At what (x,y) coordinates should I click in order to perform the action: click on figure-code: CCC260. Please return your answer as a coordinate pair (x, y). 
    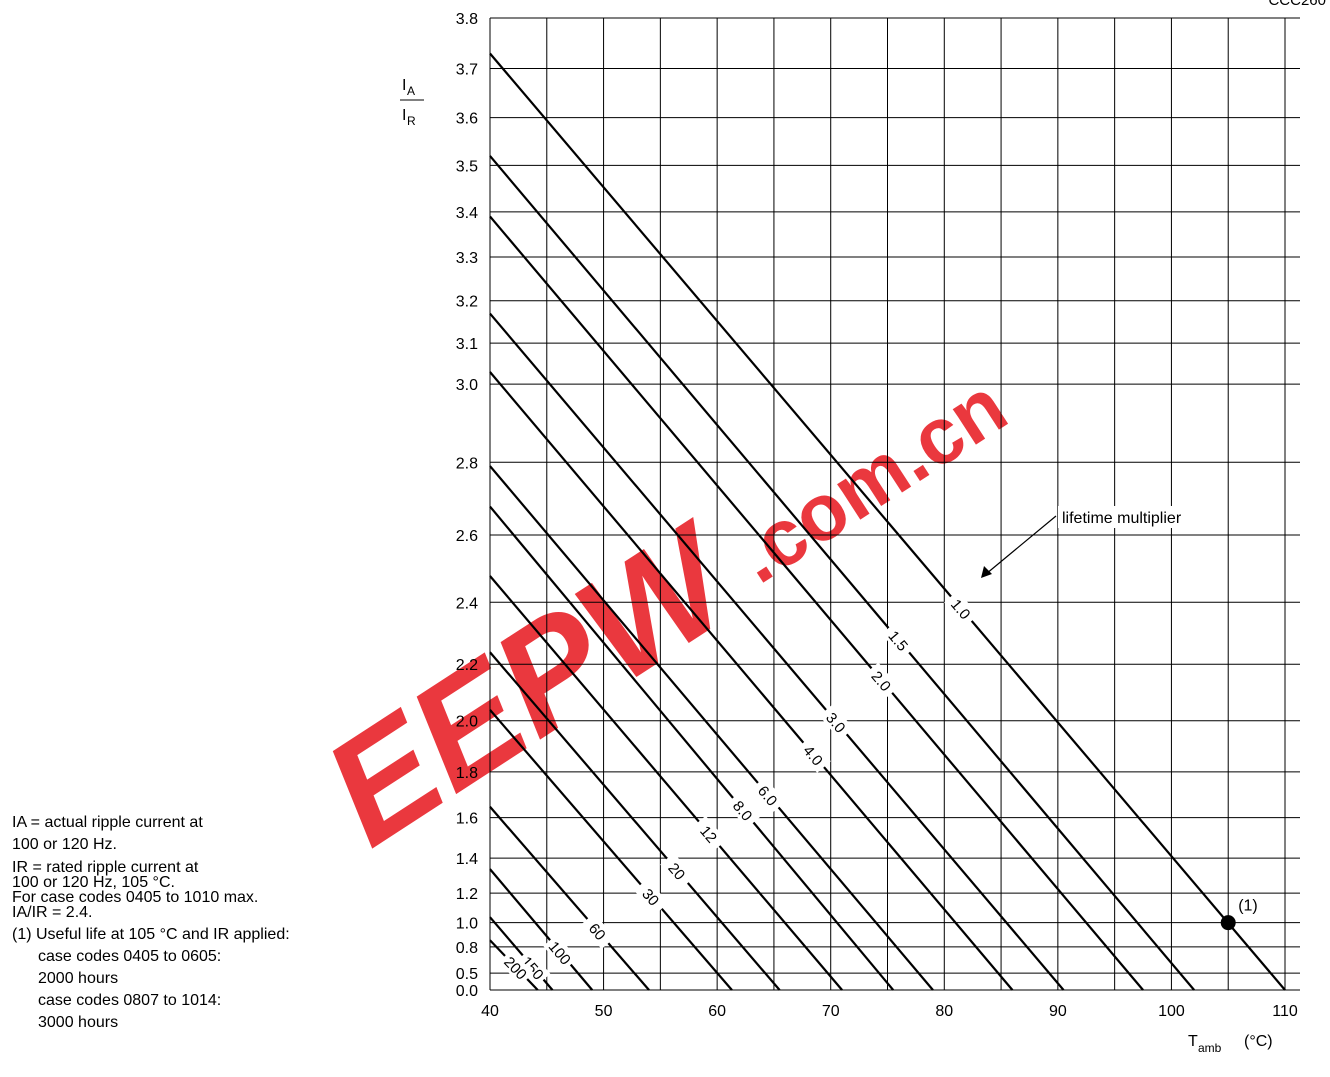
    Looking at the image, I should click on (1297, 4).